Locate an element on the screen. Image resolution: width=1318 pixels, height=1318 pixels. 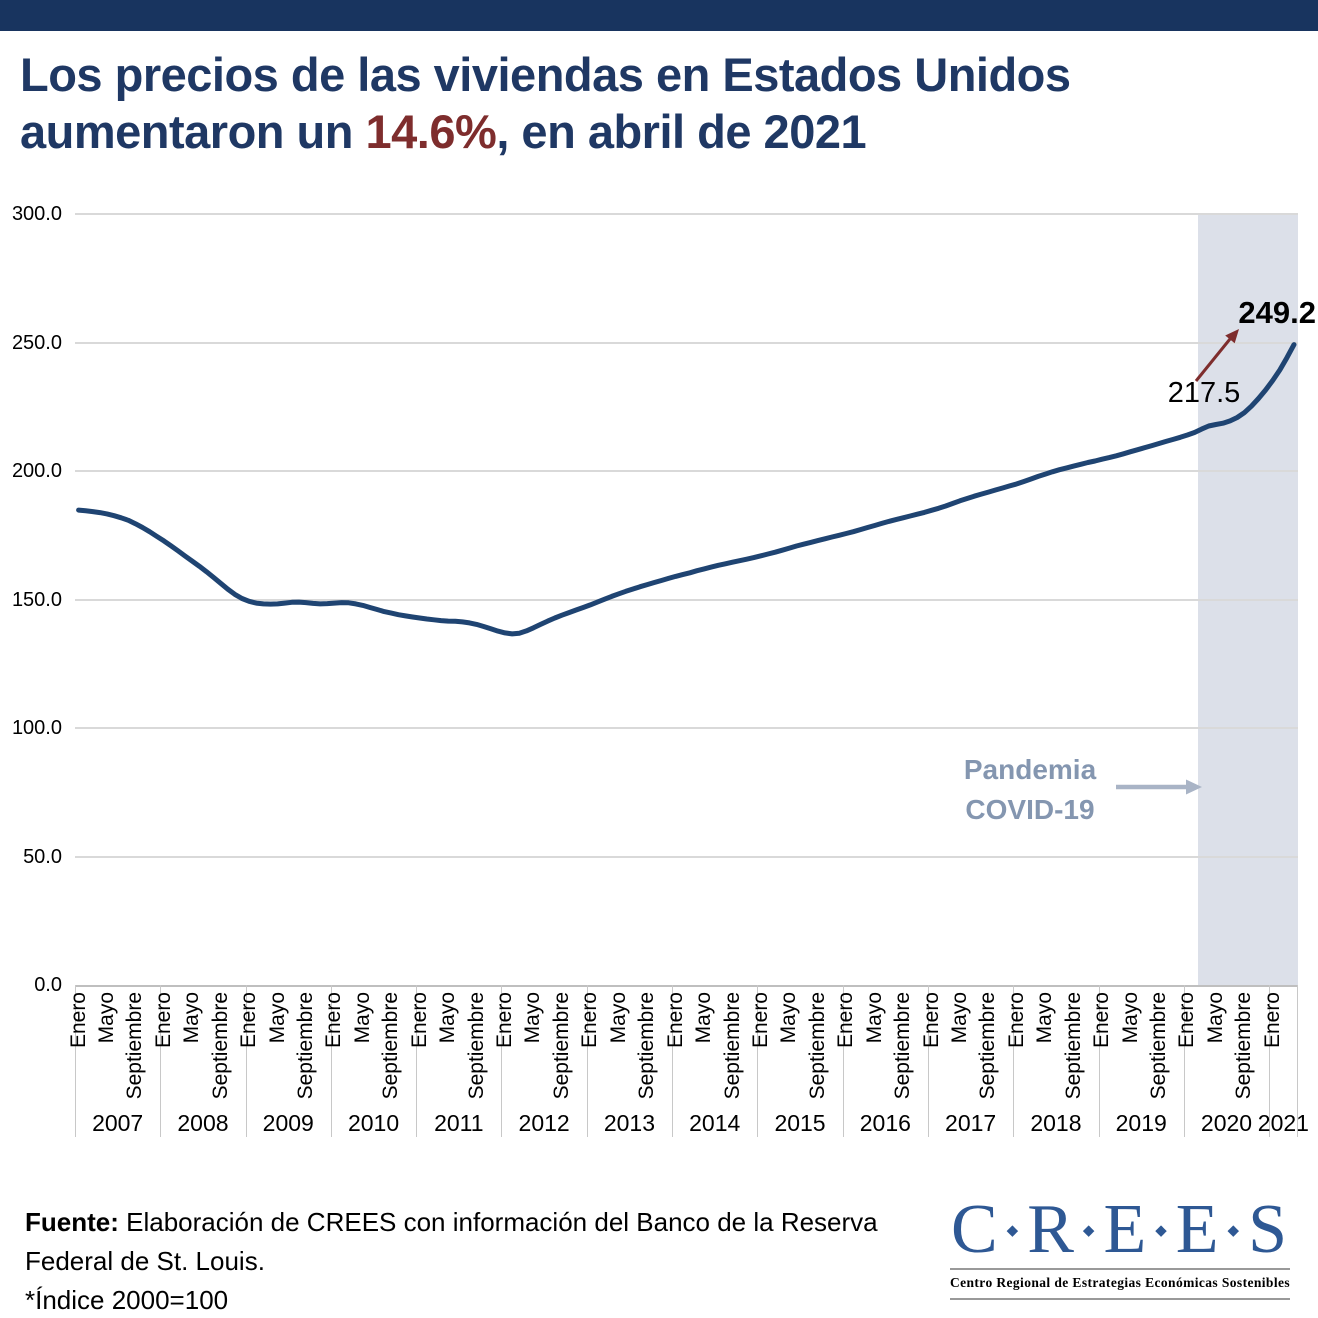
title-line2-prefix: aumentaron un is located at coordinates (193, 131).